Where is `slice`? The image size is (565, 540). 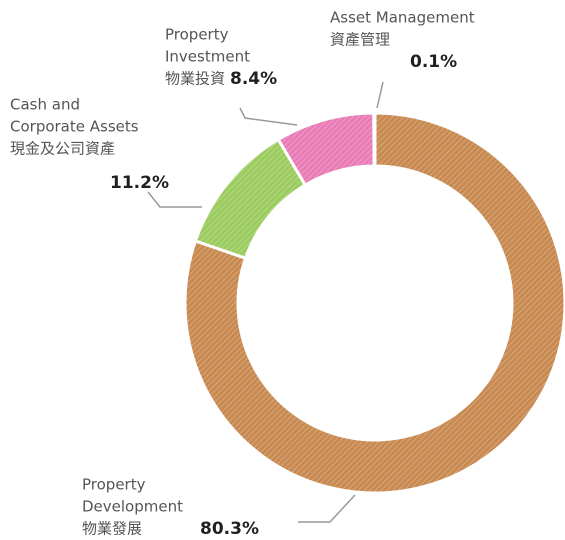 slice is located at coordinates (374, 139).